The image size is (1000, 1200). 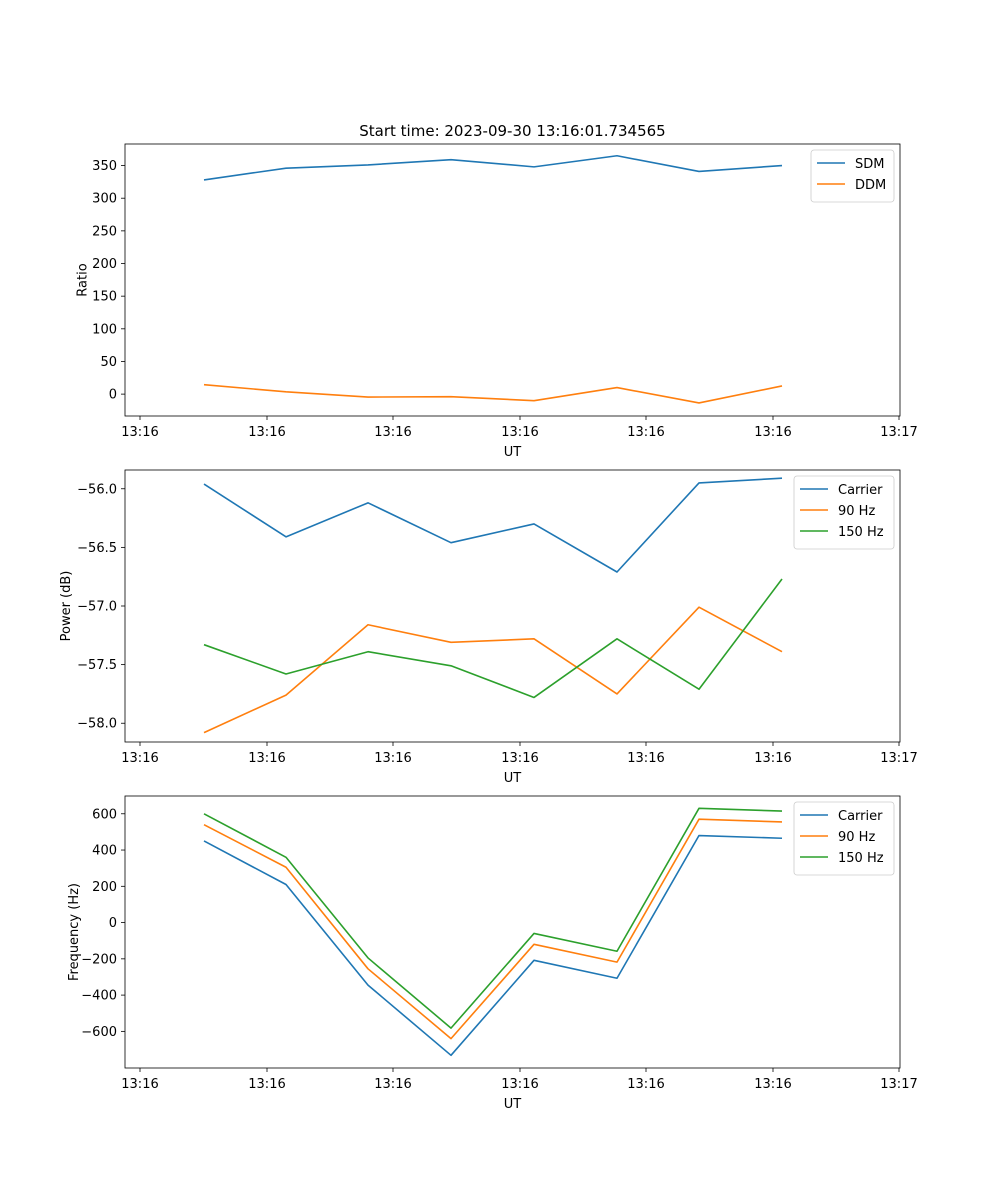 I want to click on y-tick-label: 150, so click(x=104, y=297).